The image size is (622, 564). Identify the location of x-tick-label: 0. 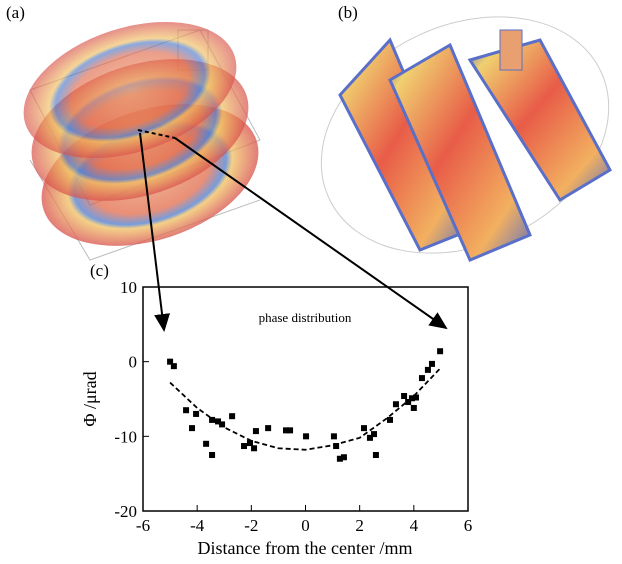
(305, 525).